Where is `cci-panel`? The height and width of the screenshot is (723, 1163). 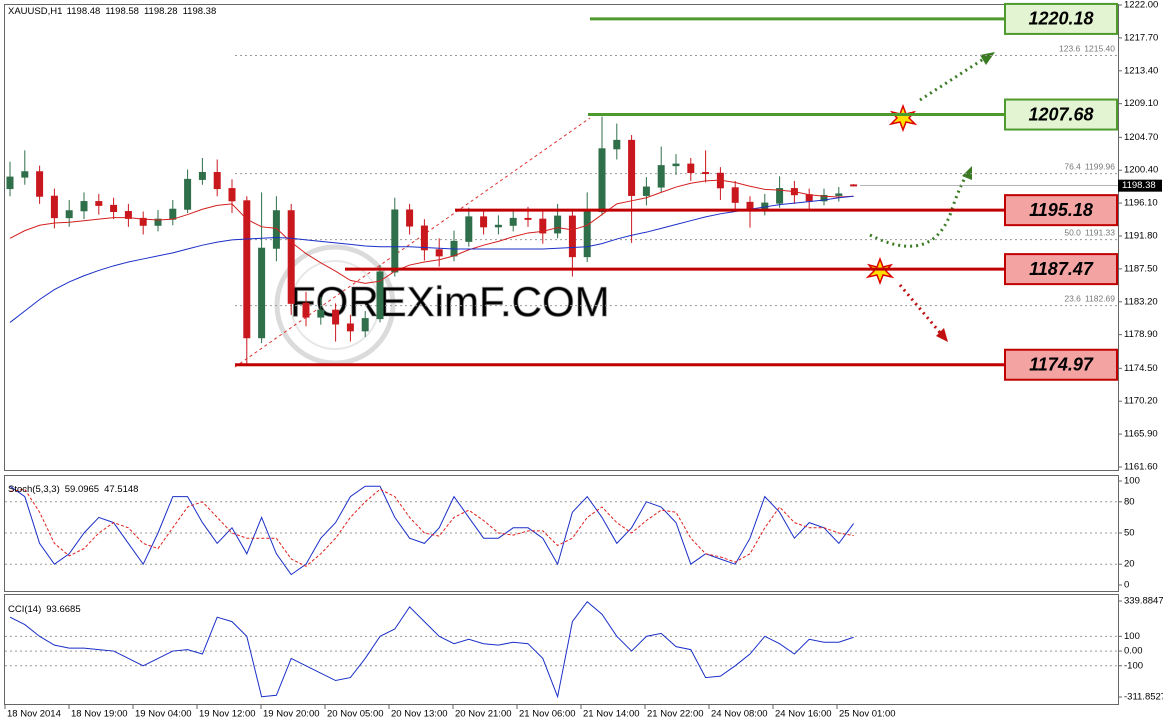
cci-panel is located at coordinates (561, 649).